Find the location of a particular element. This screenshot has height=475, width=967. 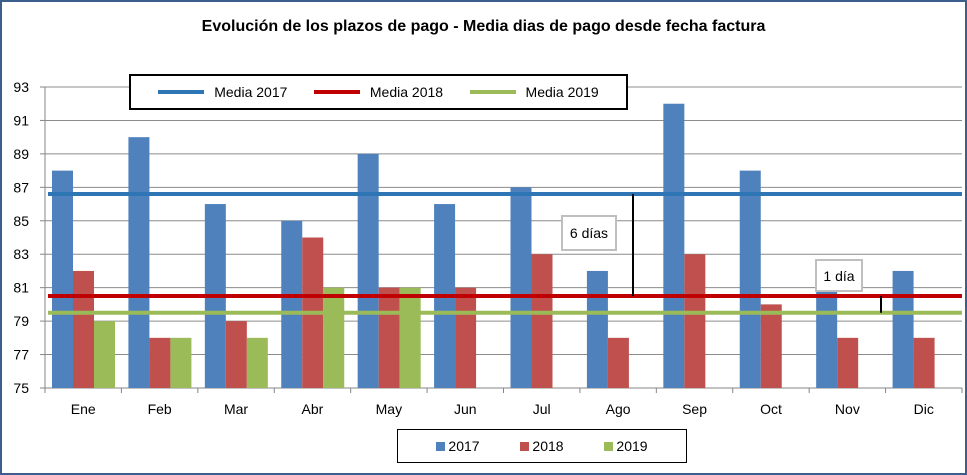

bar-2017-Ago is located at coordinates (597, 329).